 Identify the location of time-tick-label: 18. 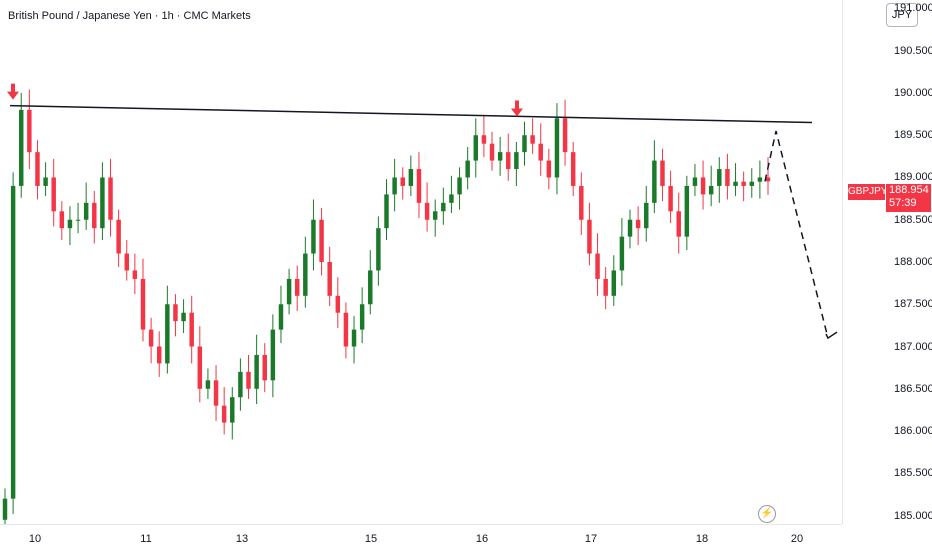
(702, 539).